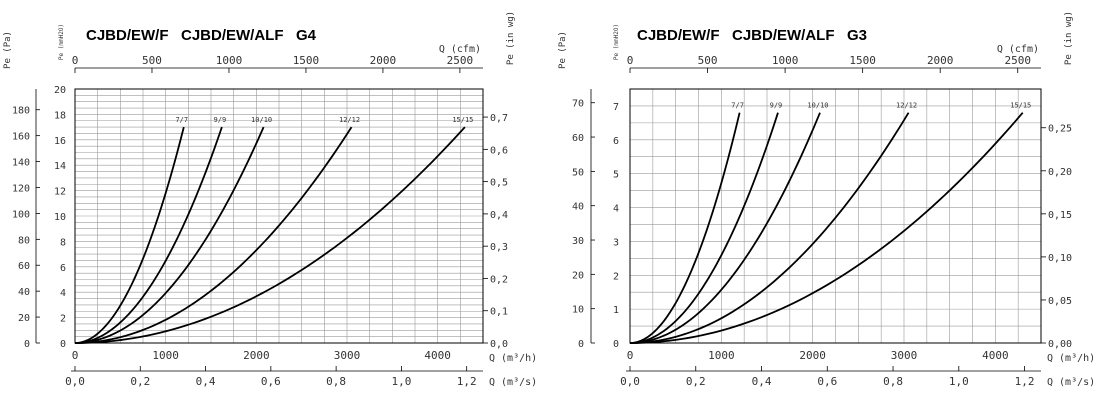 The width and height of the screenshot is (1109, 394). What do you see at coordinates (60, 115) in the screenshot?
I see `tick-label-mmh2o: 18` at bounding box center [60, 115].